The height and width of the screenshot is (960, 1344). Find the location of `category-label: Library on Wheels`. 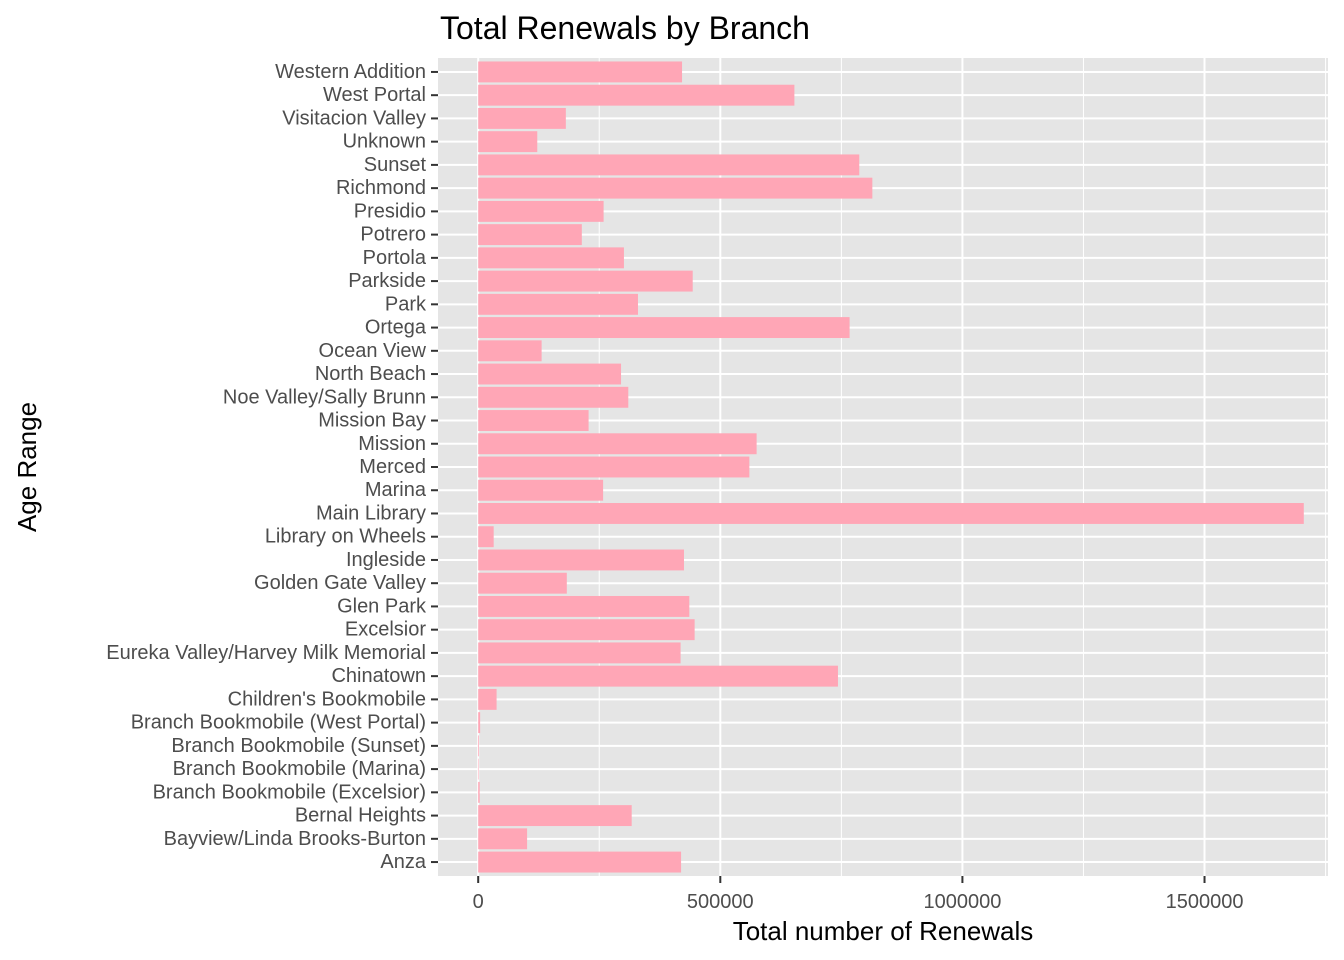

category-label: Library on Wheels is located at coordinates (345, 537).